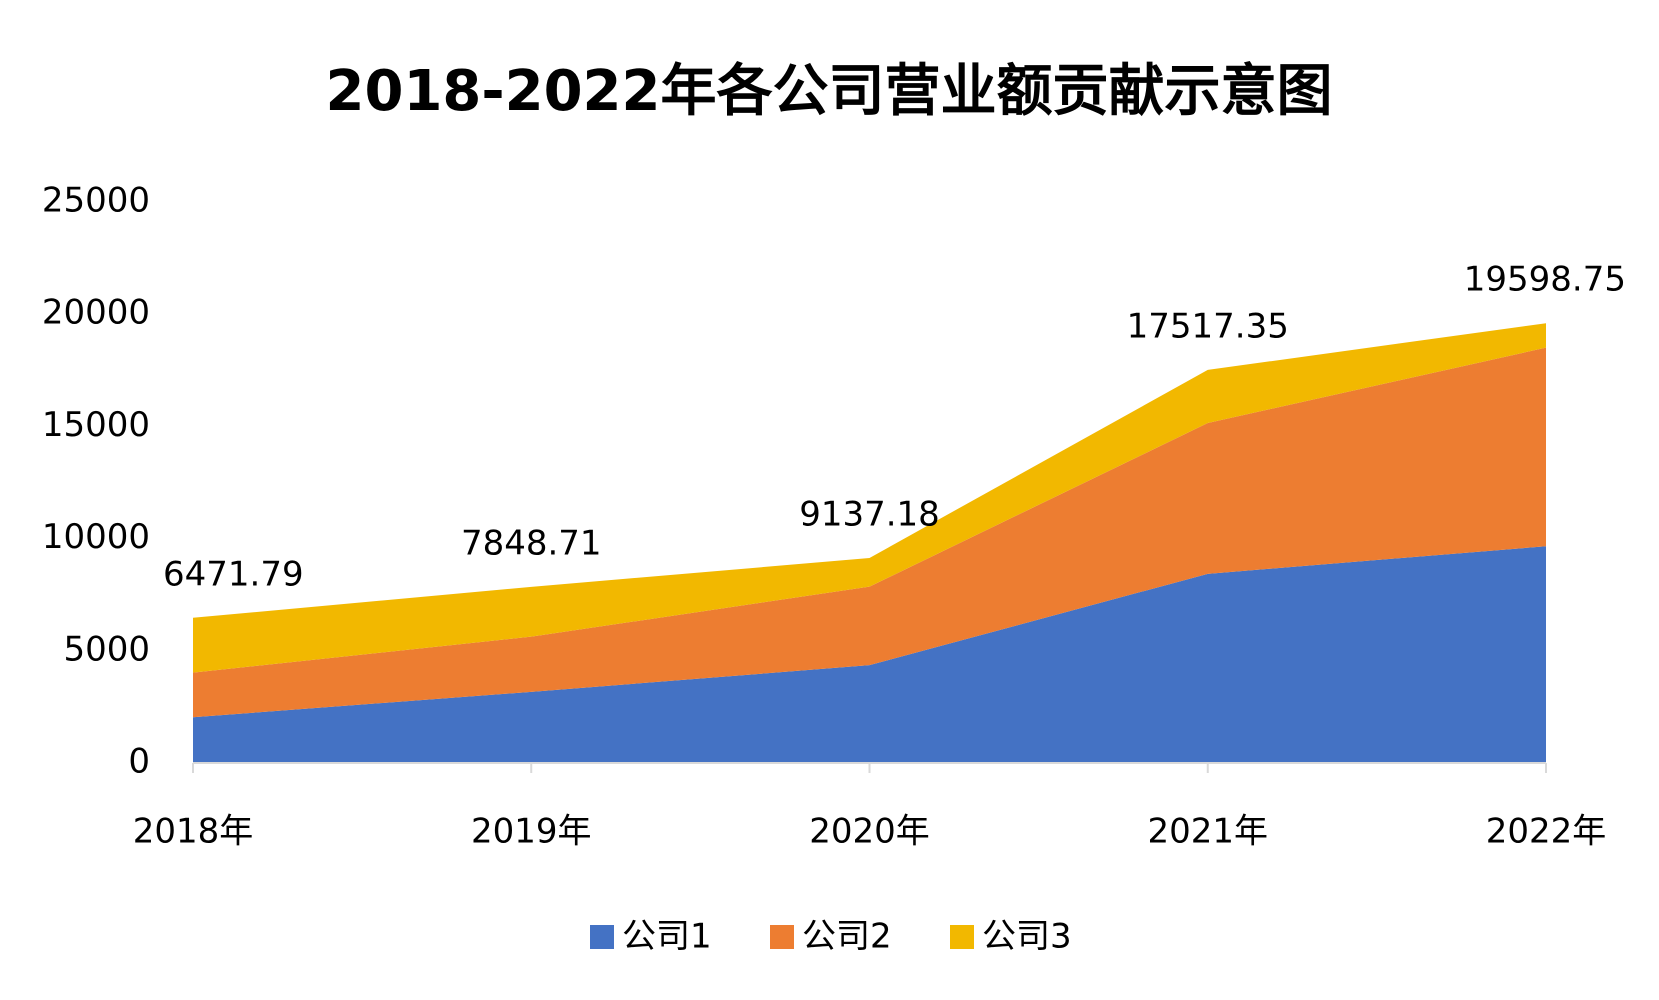 The height and width of the screenshot is (1000, 1659). I want to click on total-label: 9137.18, so click(869, 514).